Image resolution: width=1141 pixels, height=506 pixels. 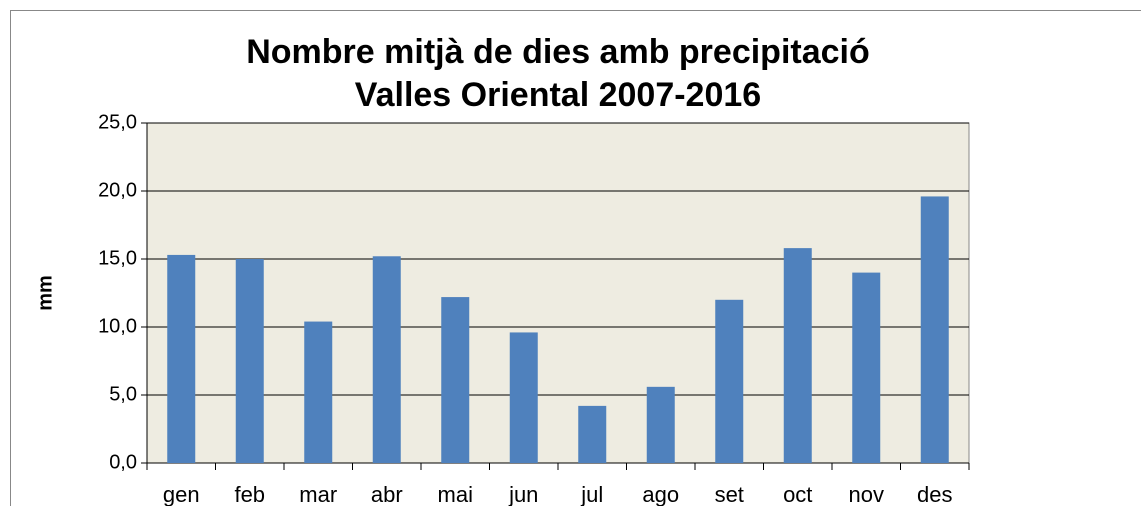 What do you see at coordinates (117, 122) in the screenshot?
I see `y-tick-label: 25,0` at bounding box center [117, 122].